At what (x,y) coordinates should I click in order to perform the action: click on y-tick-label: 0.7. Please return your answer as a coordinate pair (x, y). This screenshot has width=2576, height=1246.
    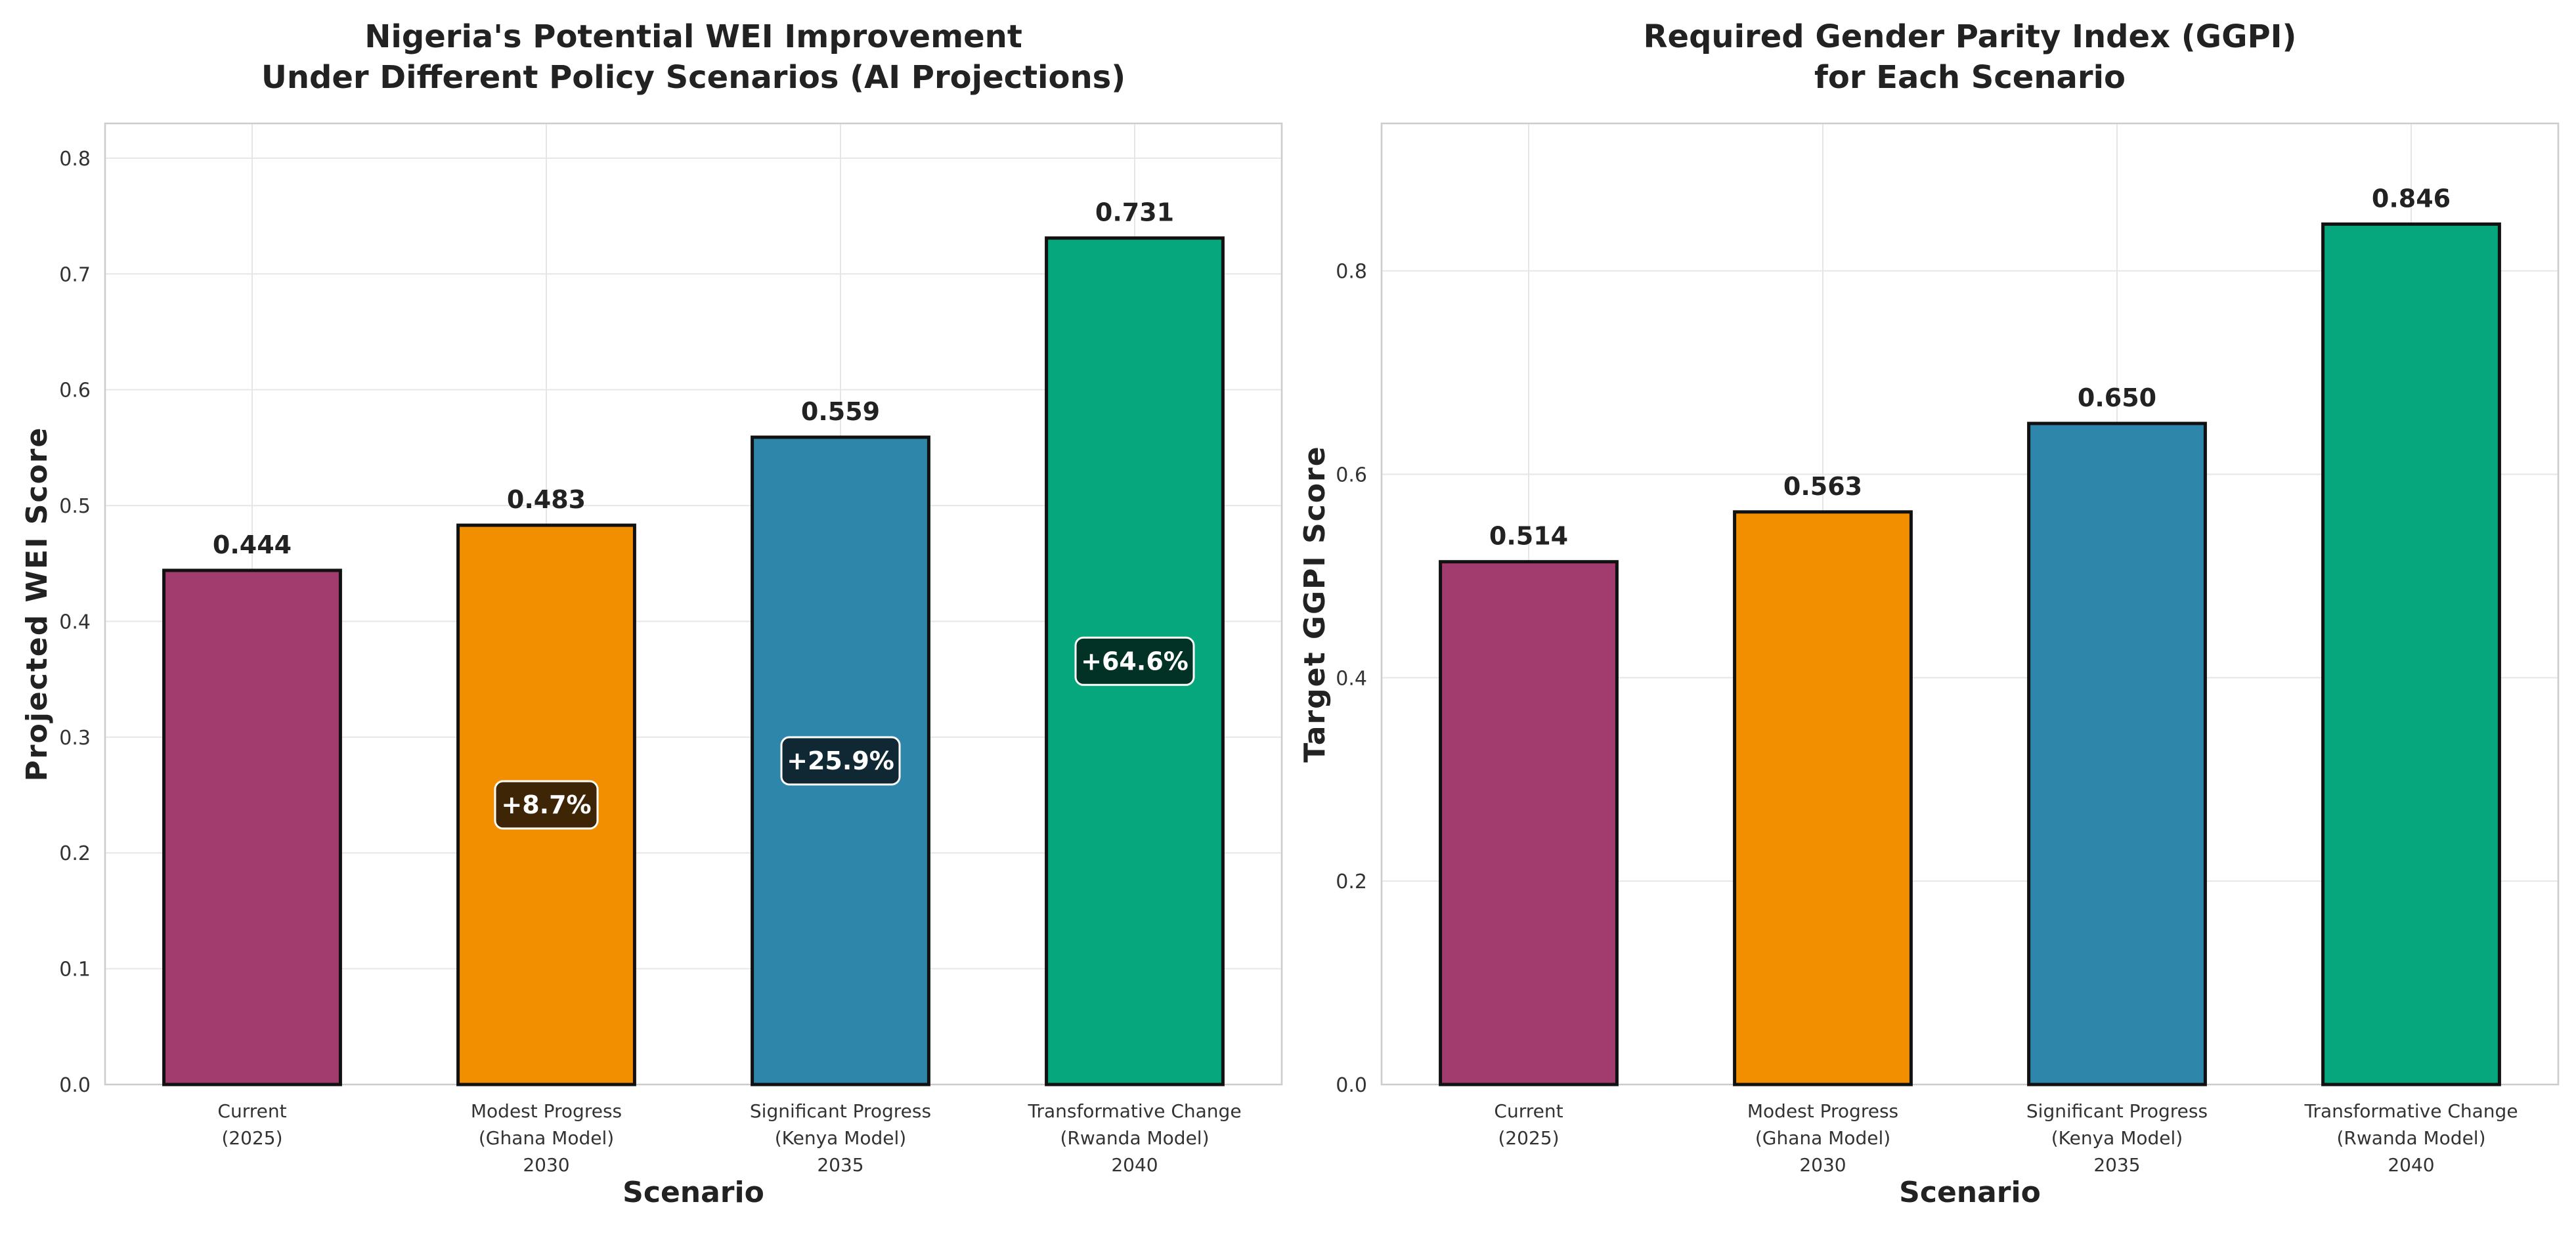
    Looking at the image, I should click on (75, 274).